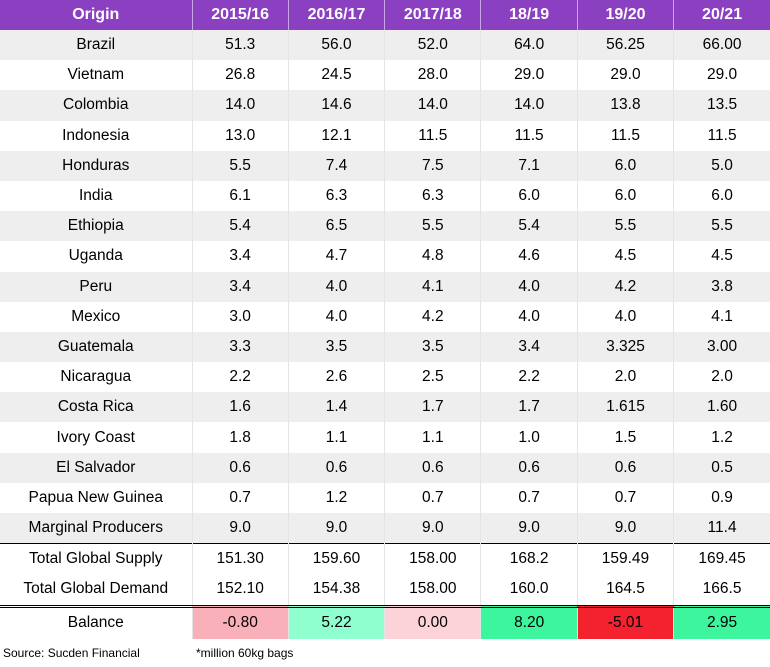 The height and width of the screenshot is (667, 770). What do you see at coordinates (96, 497) in the screenshot?
I see `row-label: Papua New Guinea` at bounding box center [96, 497].